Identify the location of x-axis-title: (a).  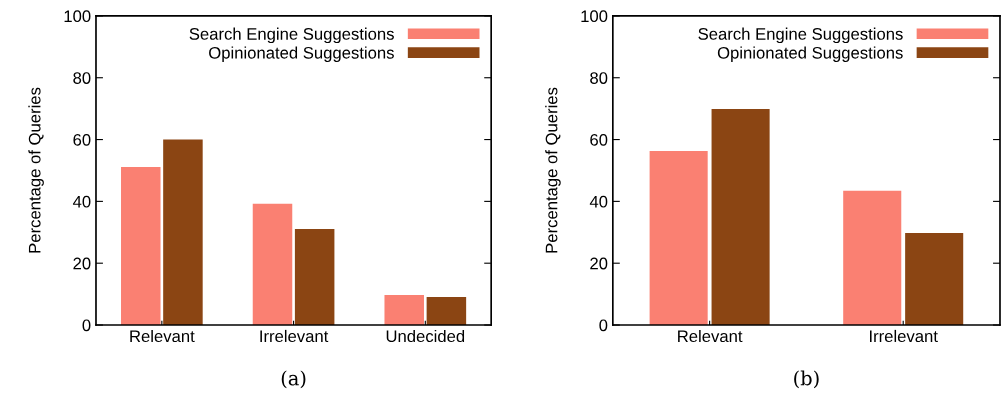
(293, 379).